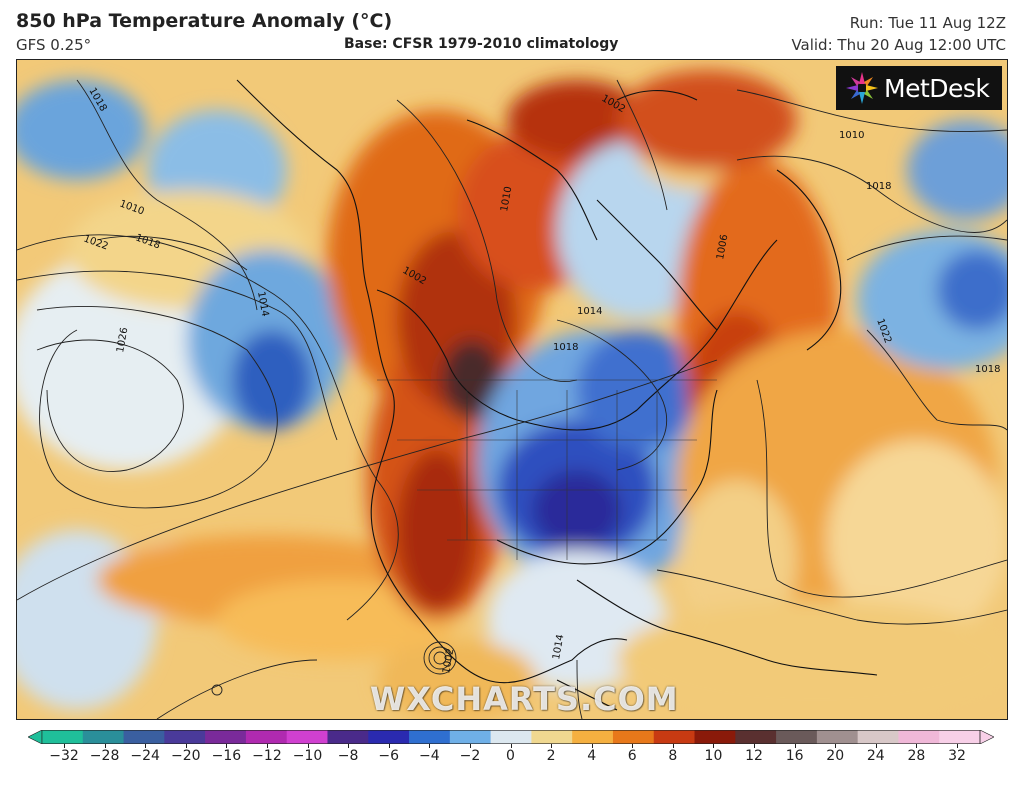 The width and height of the screenshot is (1024, 785). Describe the element at coordinates (307, 756) in the screenshot. I see `colorbar-label: −10` at that location.